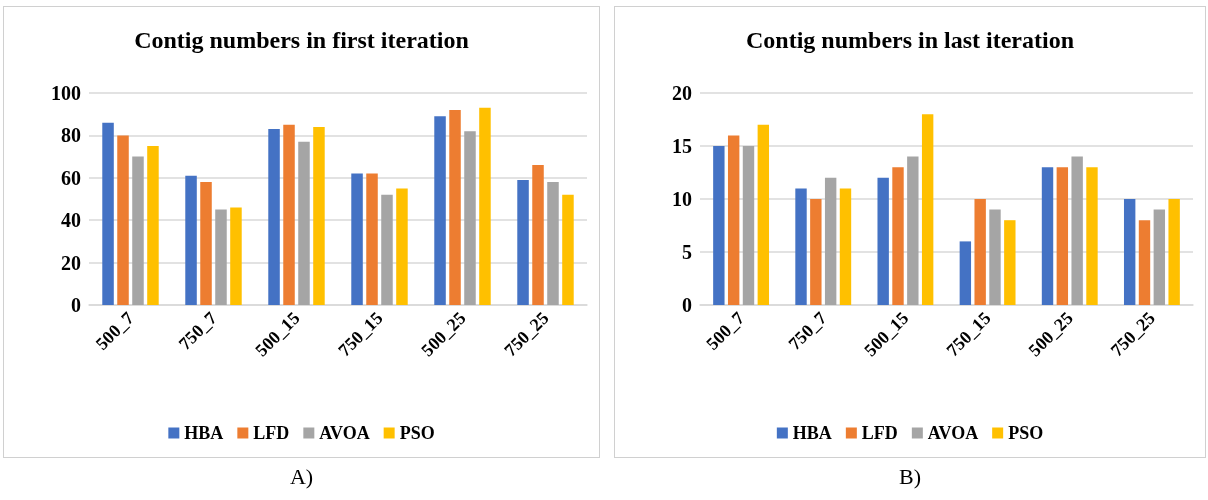 This screenshot has width=1208, height=500. Describe the element at coordinates (71, 177) in the screenshot. I see `y-tick-label: 60` at that location.